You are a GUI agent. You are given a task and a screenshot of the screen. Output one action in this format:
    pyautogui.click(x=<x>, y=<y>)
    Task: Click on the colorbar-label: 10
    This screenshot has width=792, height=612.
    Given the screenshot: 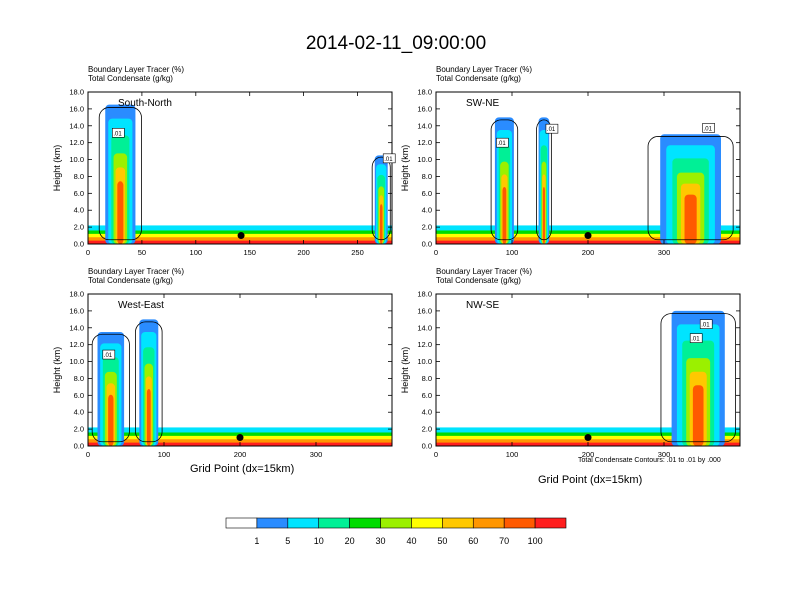 What is the action you would take?
    pyautogui.click(x=319, y=541)
    